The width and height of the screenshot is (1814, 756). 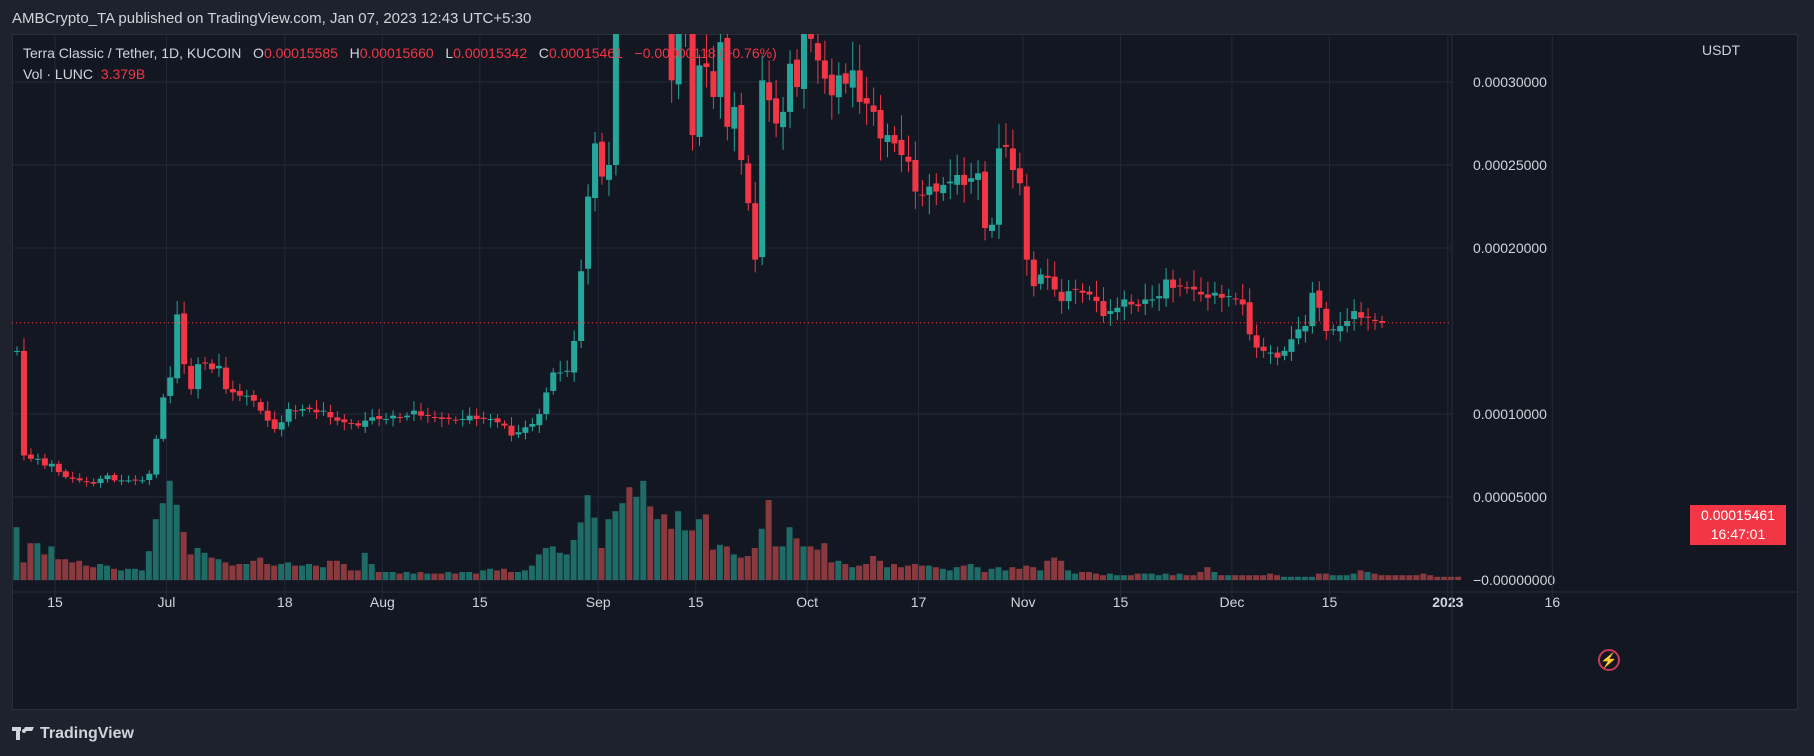 What do you see at coordinates (919, 602) in the screenshot?
I see `x-tick-label: 17` at bounding box center [919, 602].